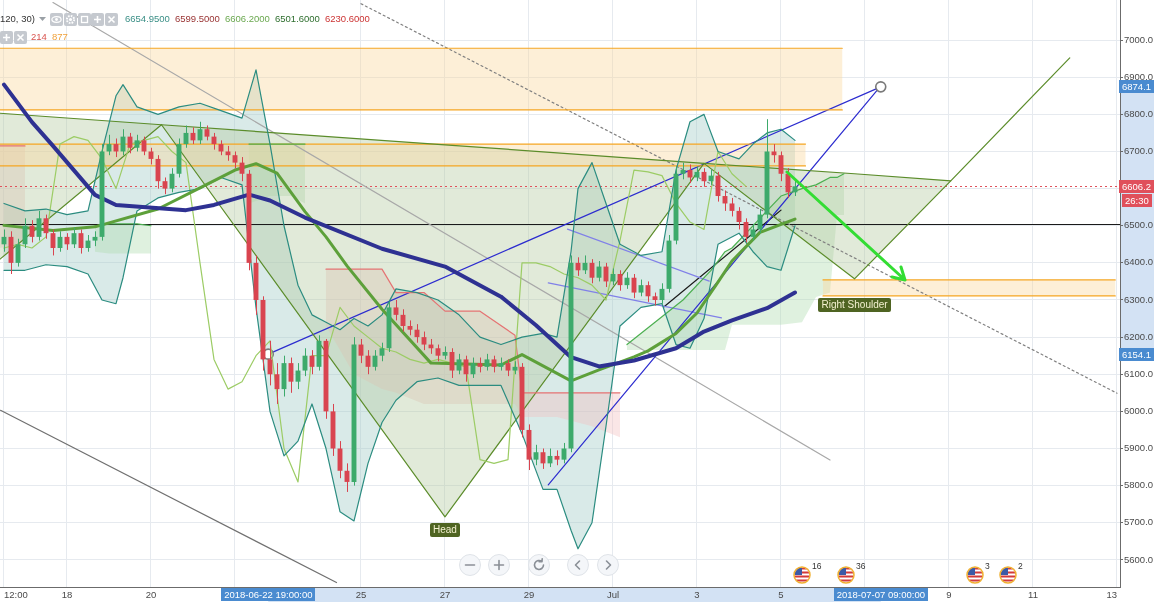  I want to click on annotation: 3, so click(987, 566).